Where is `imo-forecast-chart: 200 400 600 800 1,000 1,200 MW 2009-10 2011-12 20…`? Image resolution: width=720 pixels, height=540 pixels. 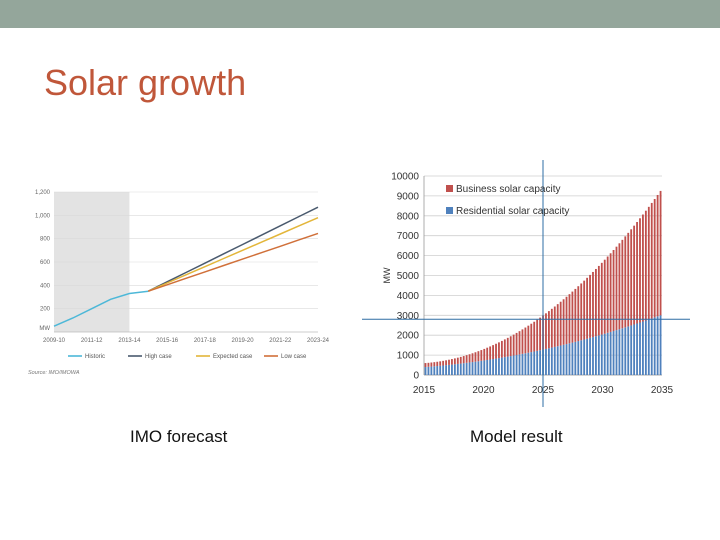 imo-forecast-chart: 200 400 600 800 1,000 1,200 MW 2009-10 2011-12 20… is located at coordinates (179, 283).